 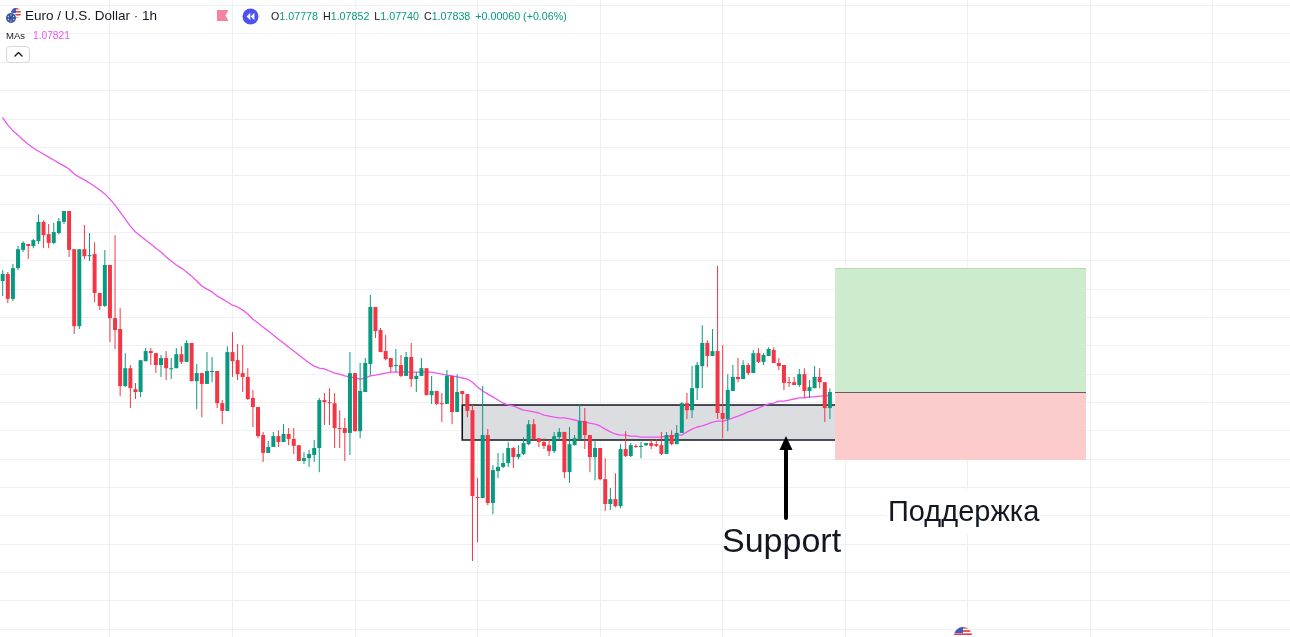 What do you see at coordinates (782, 541) in the screenshot?
I see `annotation: Support` at bounding box center [782, 541].